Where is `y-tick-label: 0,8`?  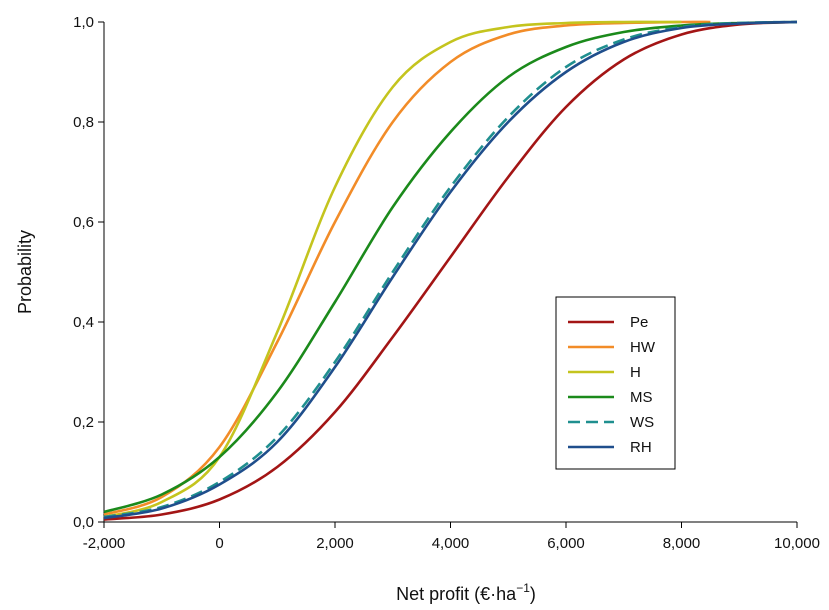 y-tick-label: 0,8 is located at coordinates (83, 122).